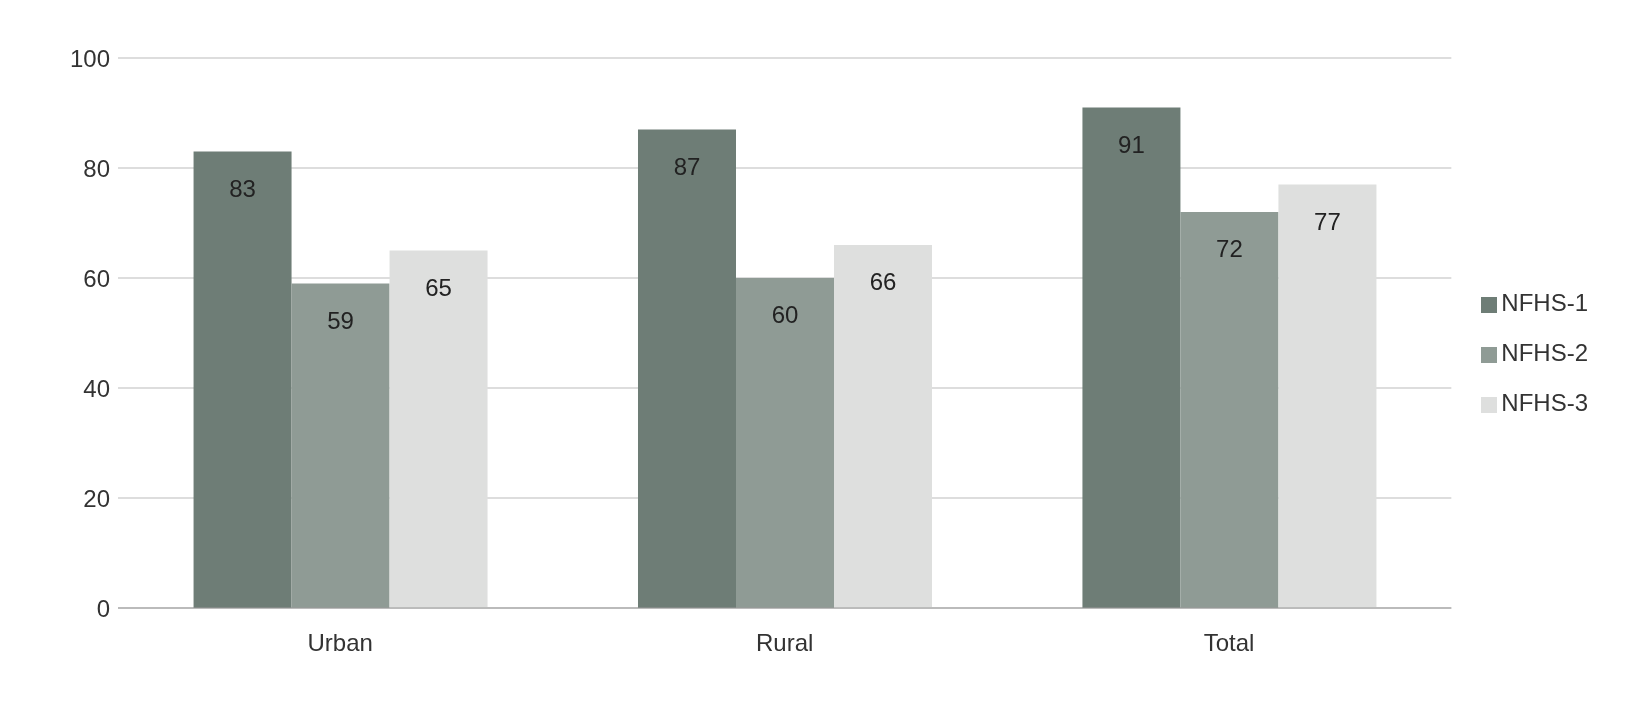  Describe the element at coordinates (1229, 249) in the screenshot. I see `data-label: 72` at that location.